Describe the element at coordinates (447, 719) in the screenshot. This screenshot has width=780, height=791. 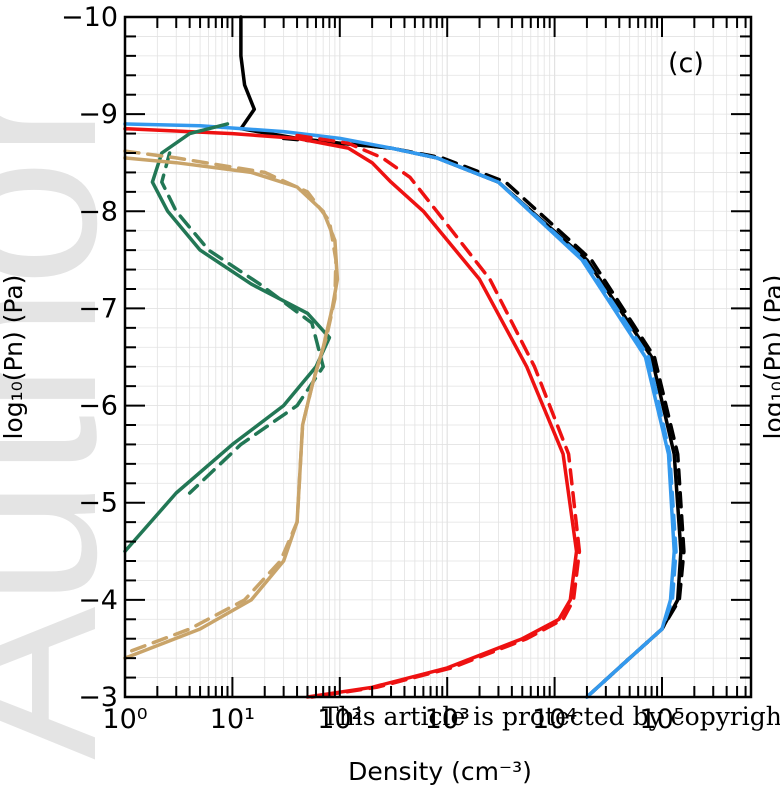
I see `x-tick-label: 10³` at that location.